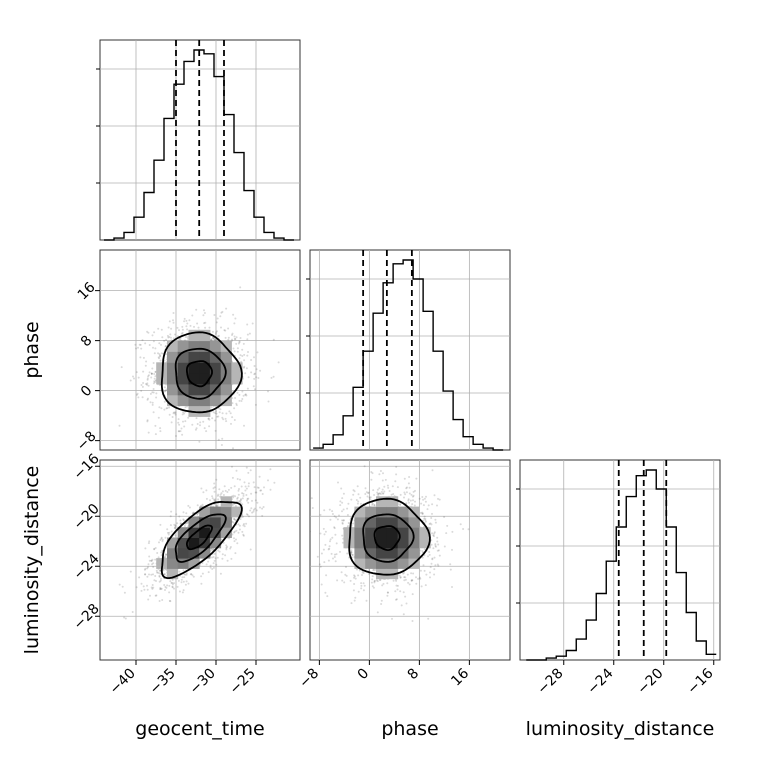  Describe the element at coordinates (87, 291) in the screenshot. I see `y-tick-label: 16` at that location.